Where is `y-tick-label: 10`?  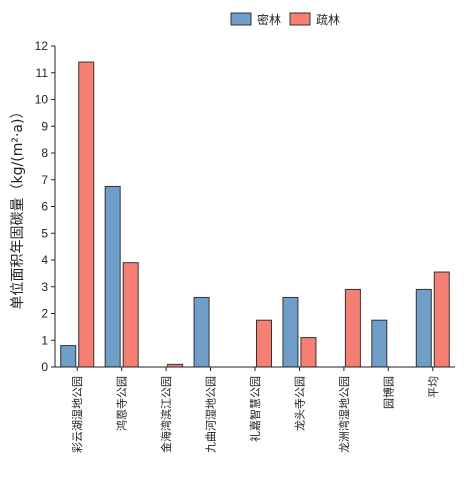
y-tick-label: 10 is located at coordinates (42, 100).